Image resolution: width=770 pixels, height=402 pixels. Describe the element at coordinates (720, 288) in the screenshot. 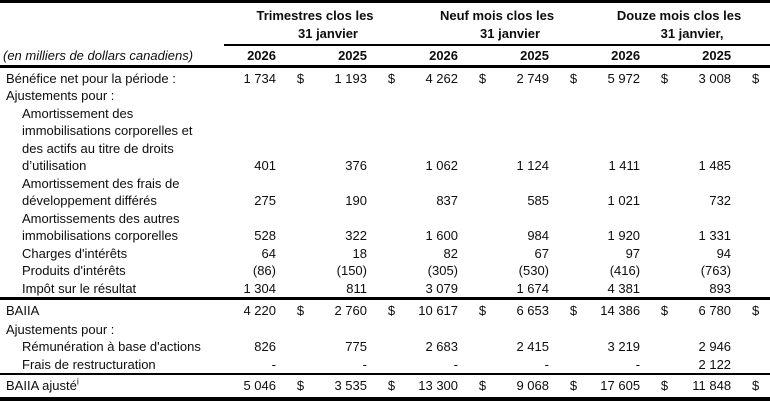

I see `value-cell: 893` at that location.